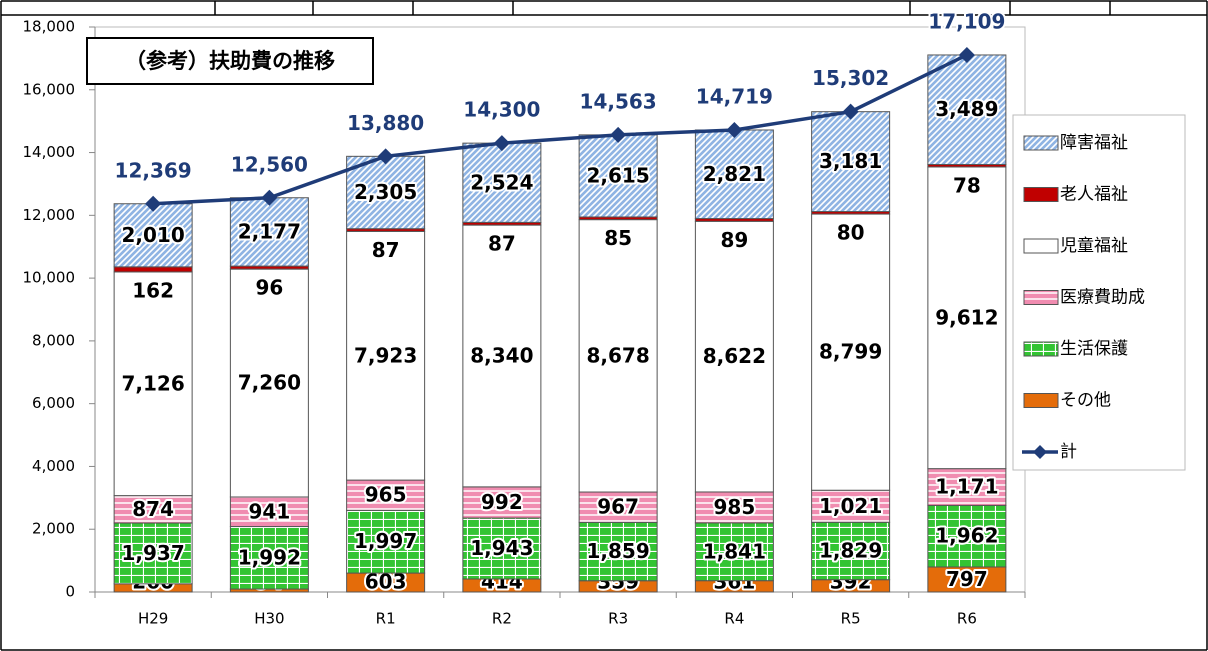 The image size is (1208, 651). Describe the element at coordinates (851, 233) in the screenshot. I see `value-label: 80` at that location.